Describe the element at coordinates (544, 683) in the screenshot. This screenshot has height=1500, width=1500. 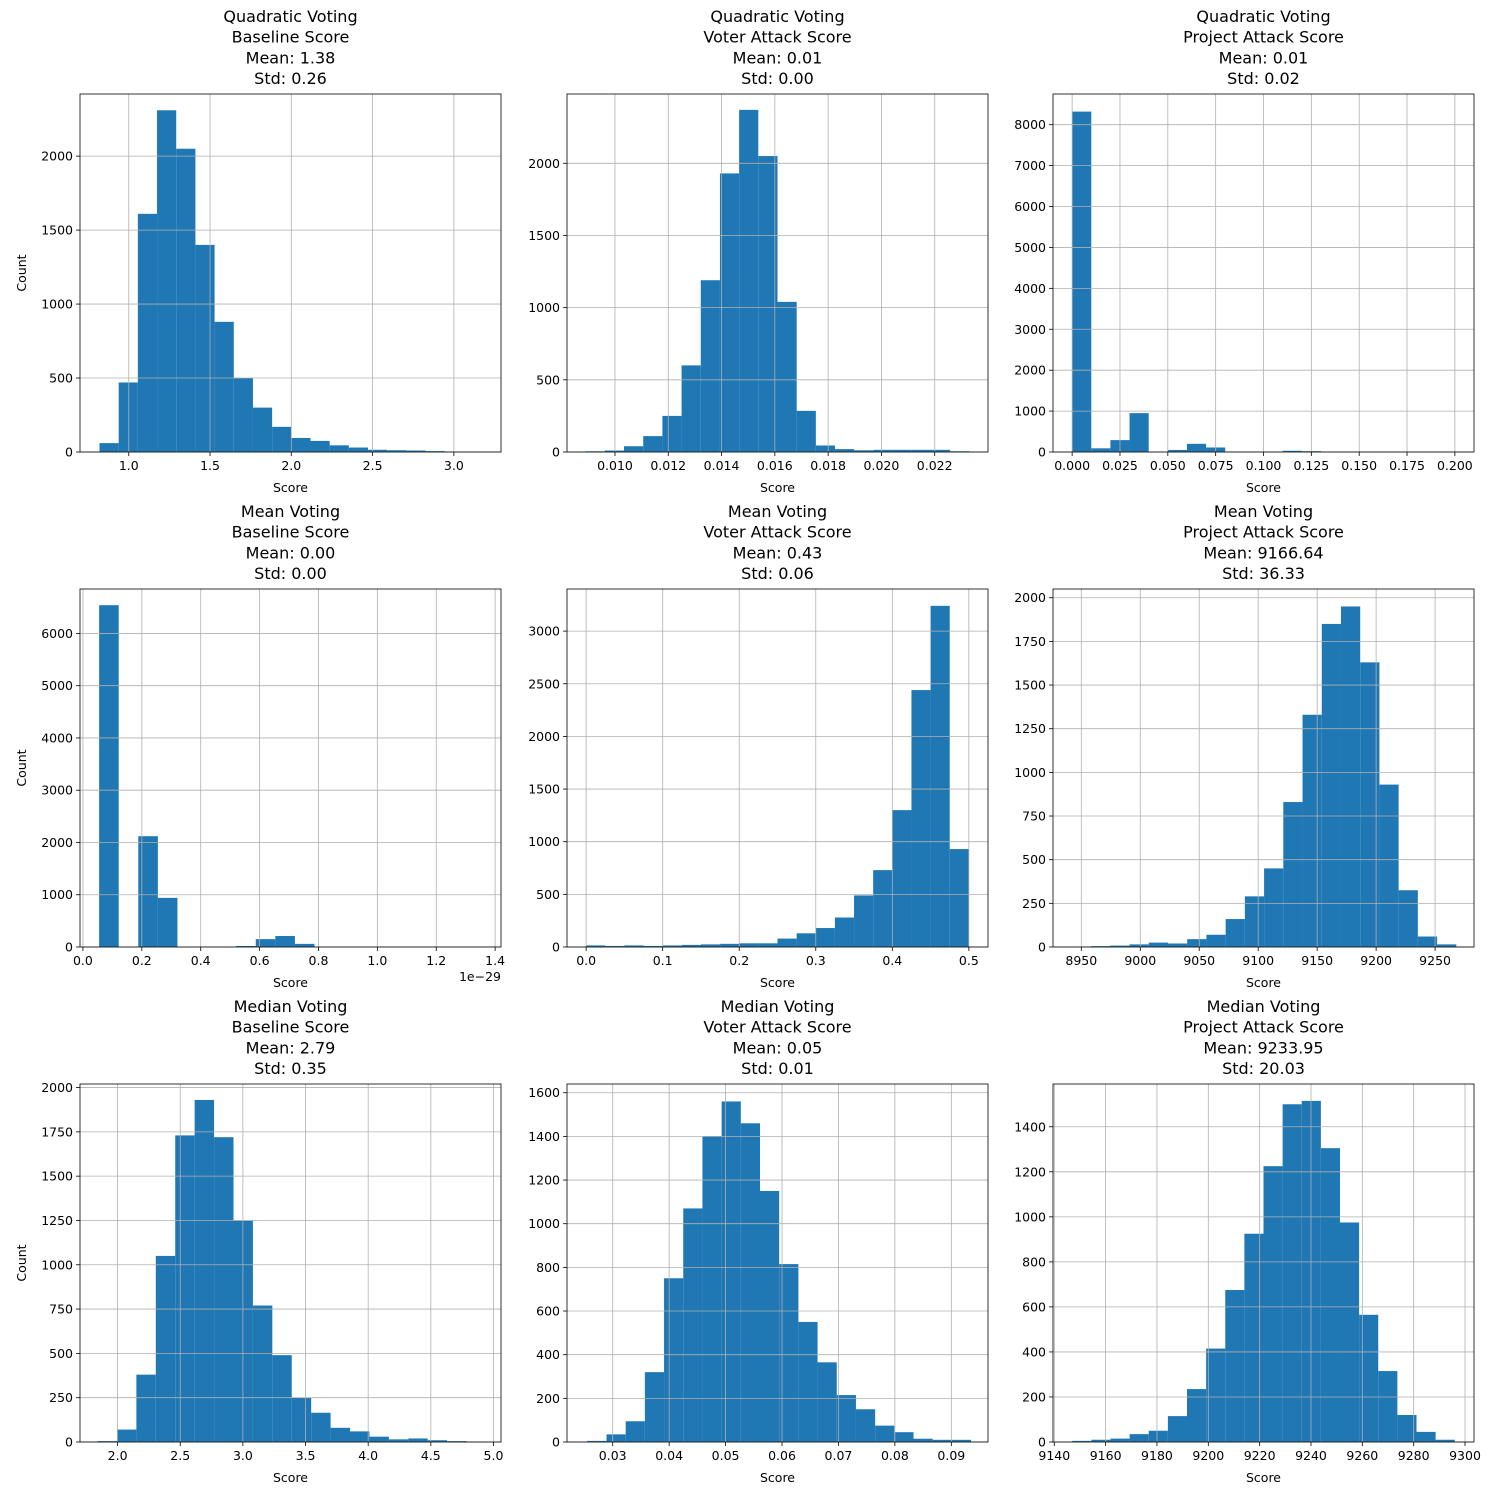
I see `y-tick-label: 2500` at that location.